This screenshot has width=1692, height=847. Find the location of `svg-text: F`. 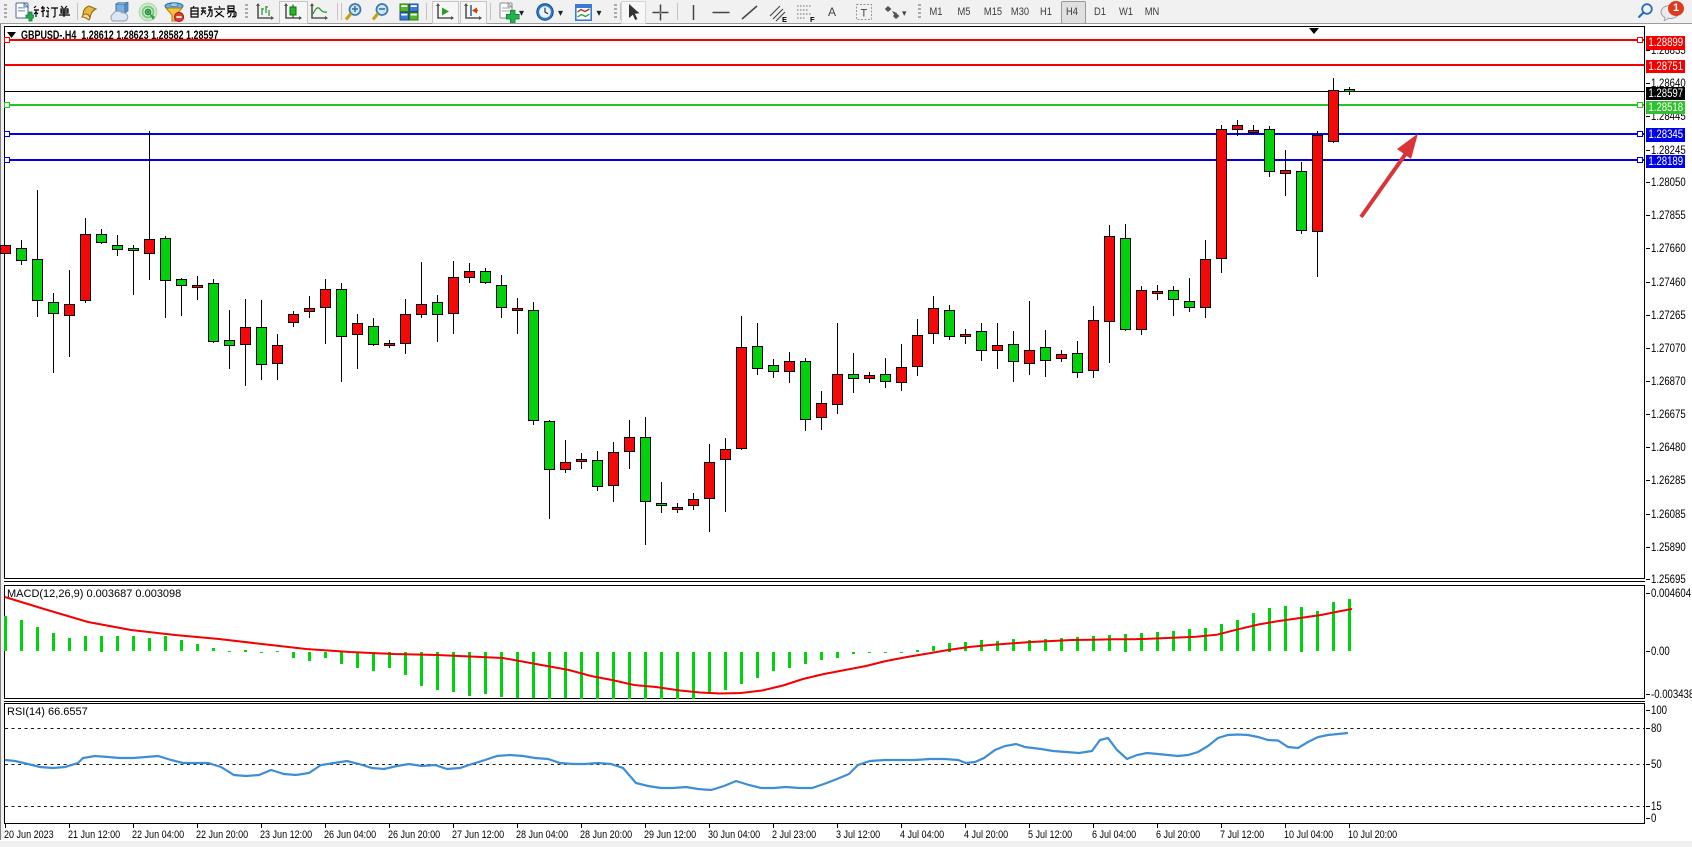

svg-text: F is located at coordinates (812, 19).